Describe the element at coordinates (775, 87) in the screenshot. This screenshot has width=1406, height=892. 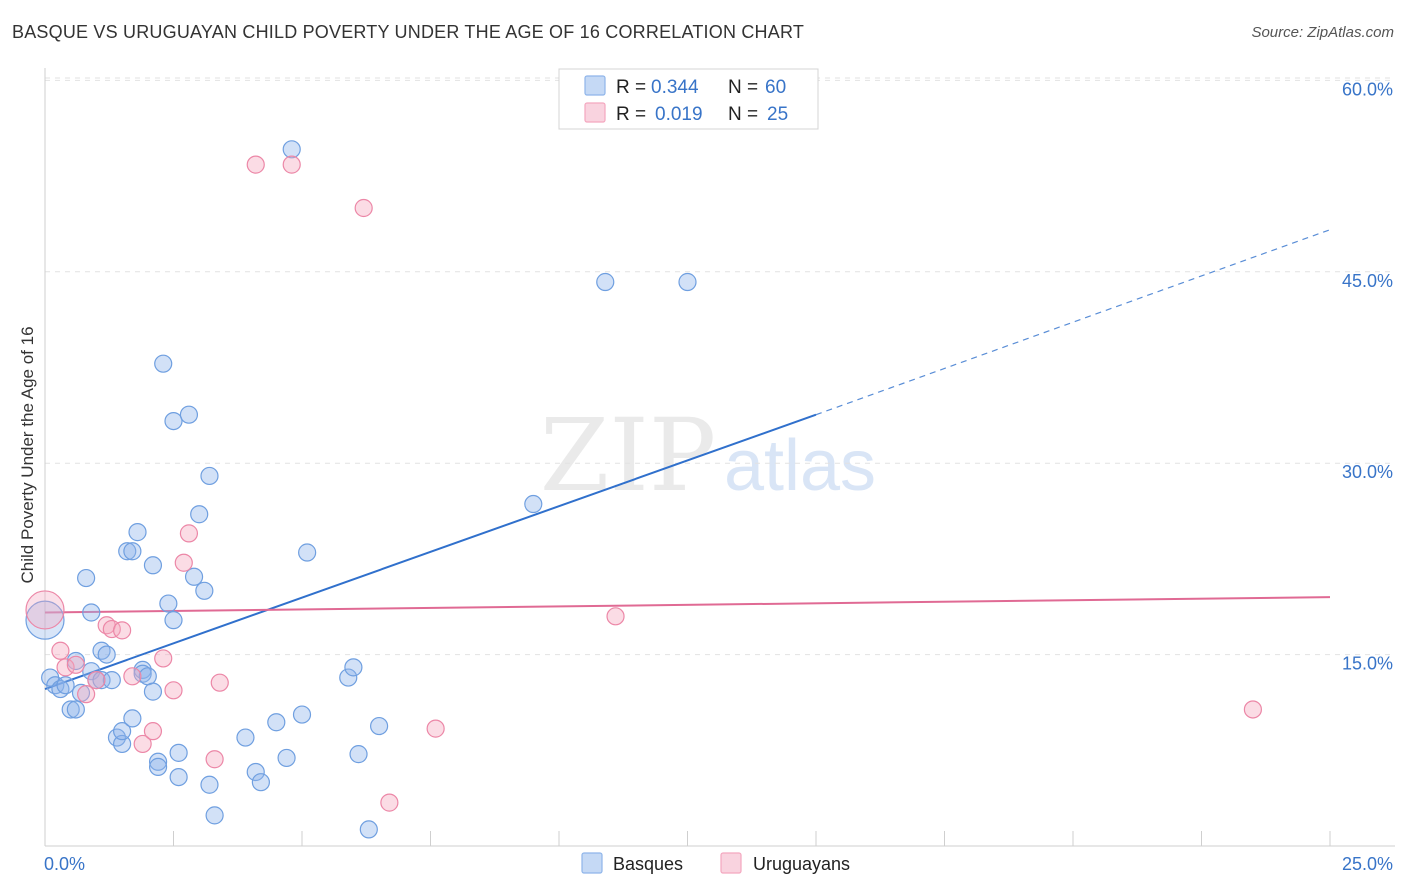
I see `basques-n-value: 60` at that location.